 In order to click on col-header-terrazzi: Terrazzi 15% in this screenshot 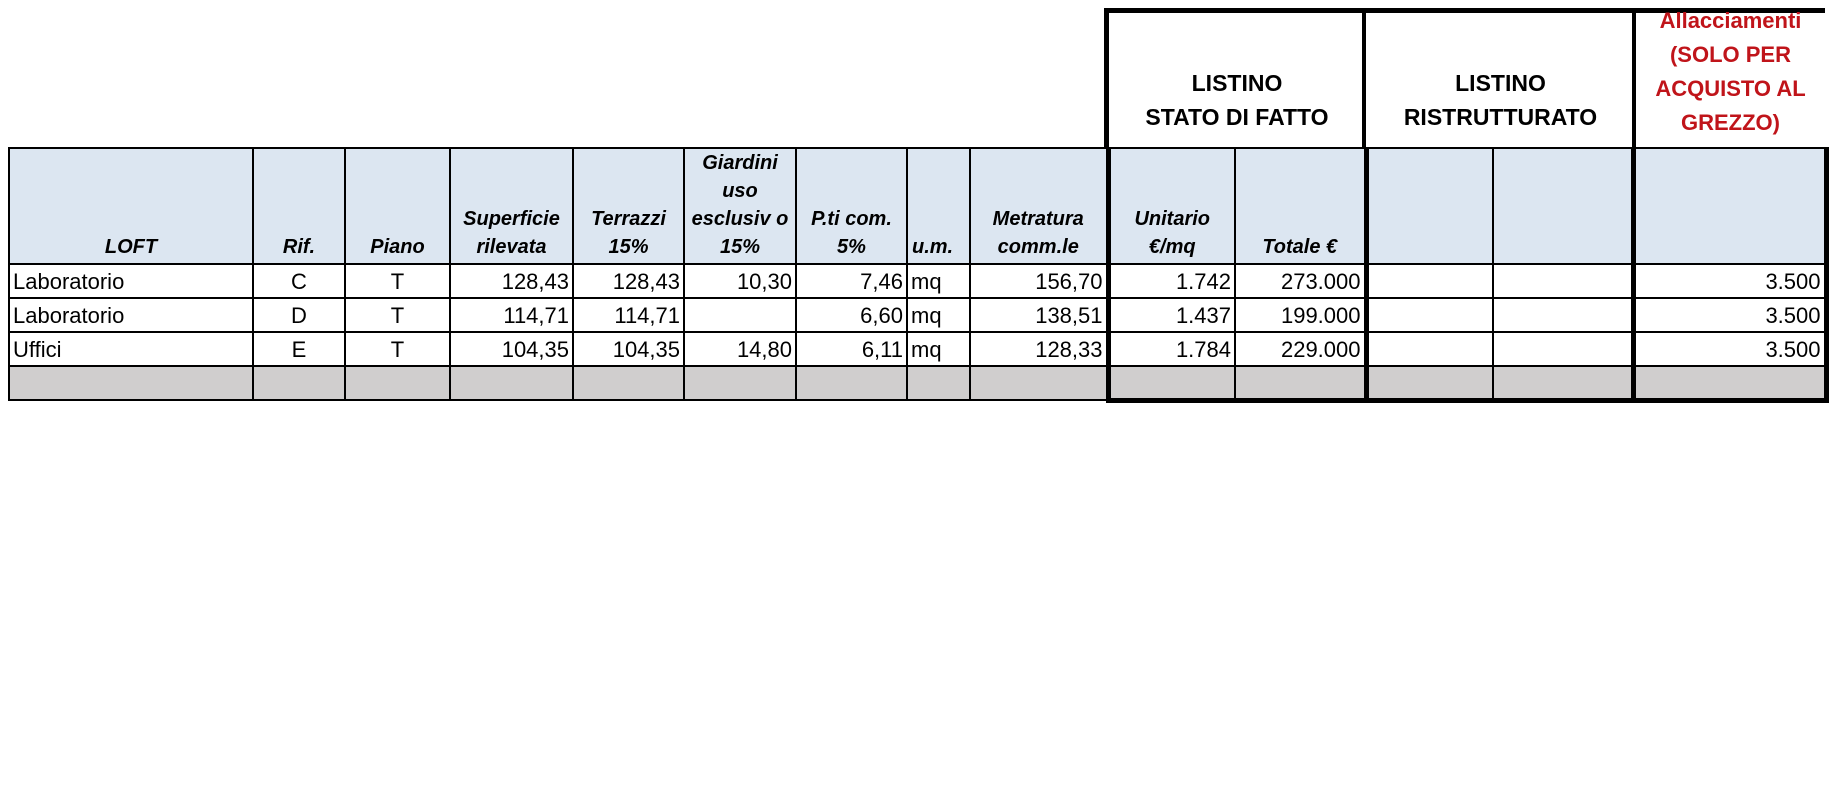, I will do `click(628, 206)`.